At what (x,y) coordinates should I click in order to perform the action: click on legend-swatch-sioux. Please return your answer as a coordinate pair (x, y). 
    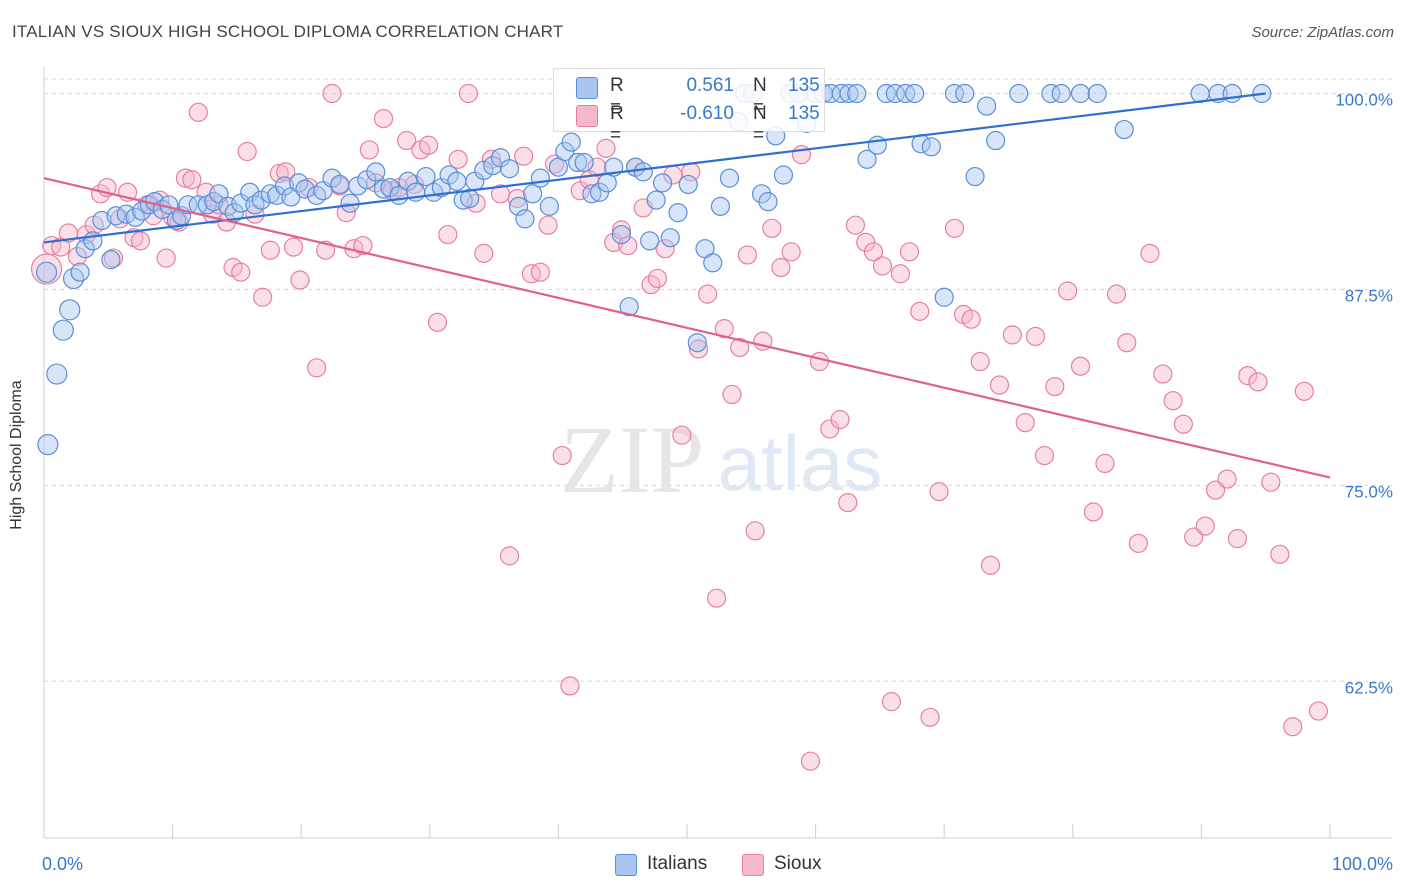
    Looking at the image, I should click on (587, 116).